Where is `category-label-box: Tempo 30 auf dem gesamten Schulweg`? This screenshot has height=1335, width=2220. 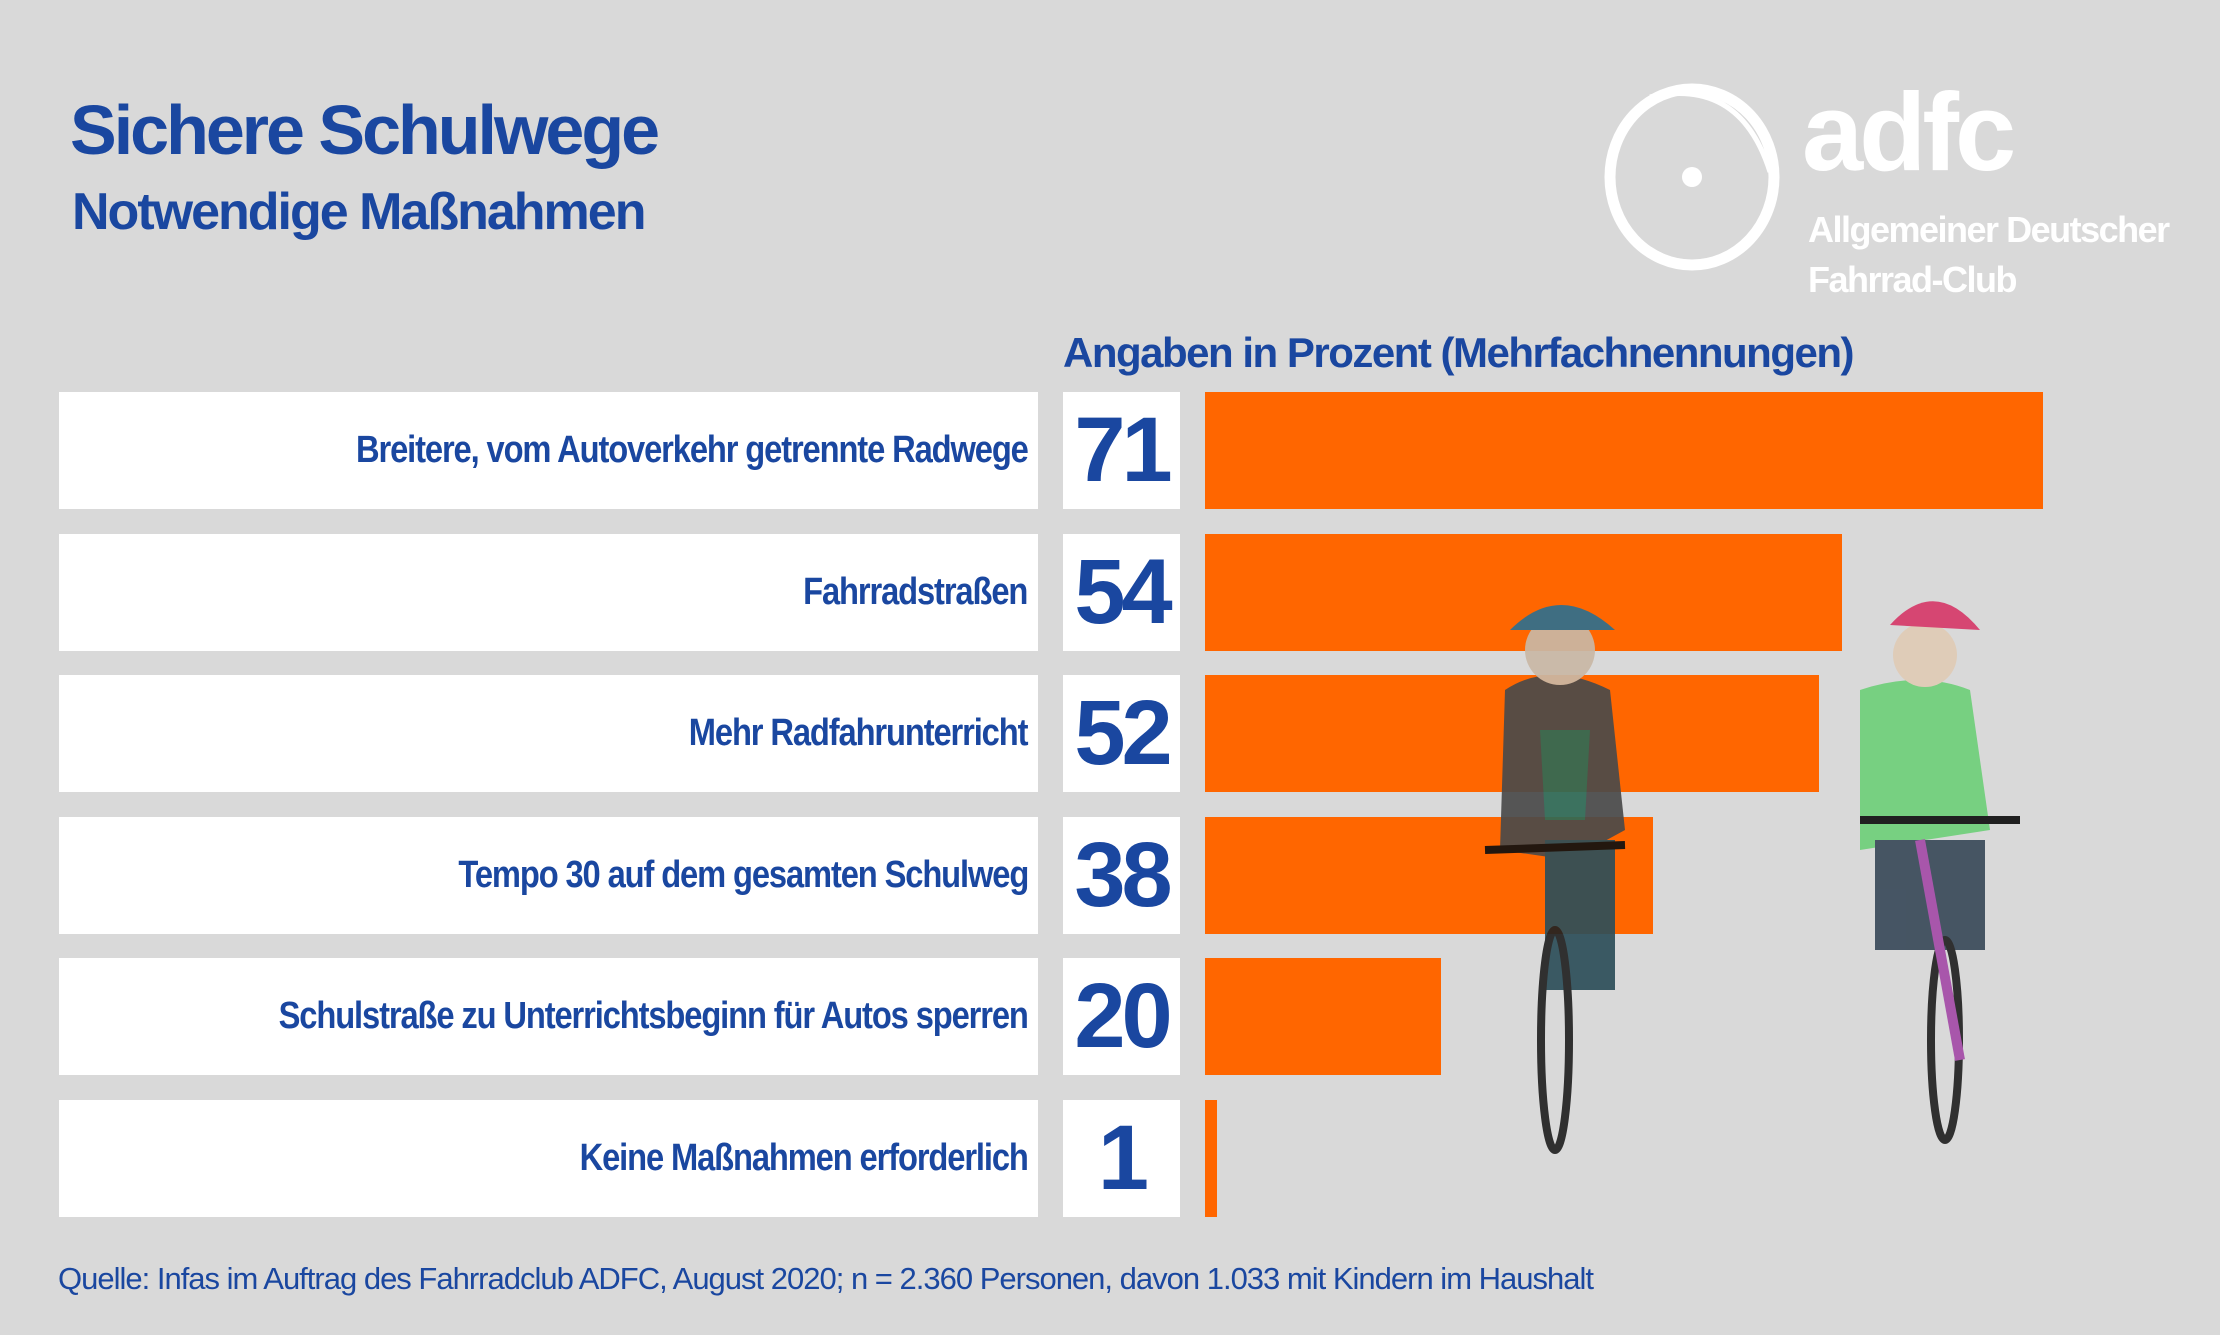 category-label-box: Tempo 30 auf dem gesamten Schulweg is located at coordinates (548, 875).